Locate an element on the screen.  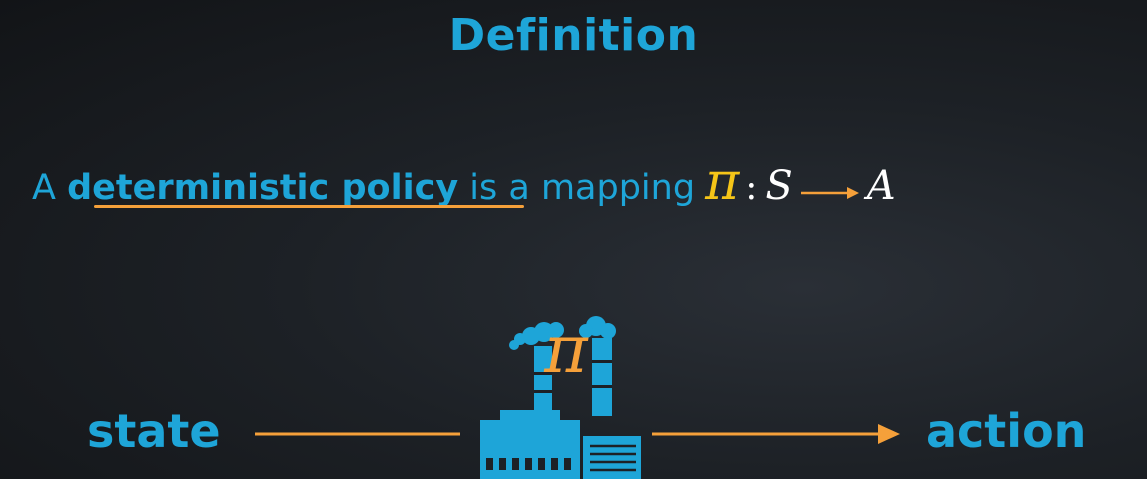
colon-symbol: : is located at coordinates (751, 187).